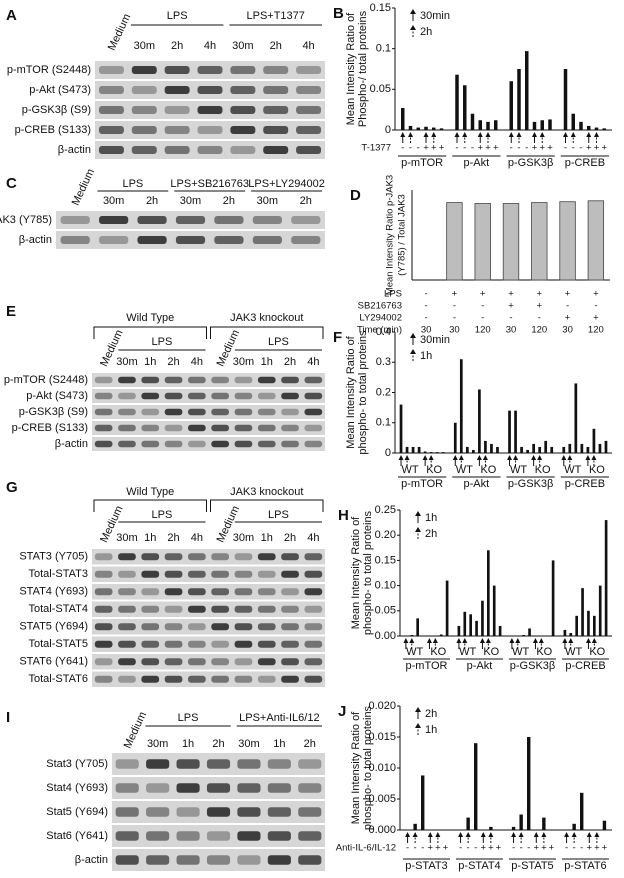 The width and height of the screenshot is (624, 878). What do you see at coordinates (597, 470) in the screenshot?
I see `sub-label: KO` at bounding box center [597, 470].